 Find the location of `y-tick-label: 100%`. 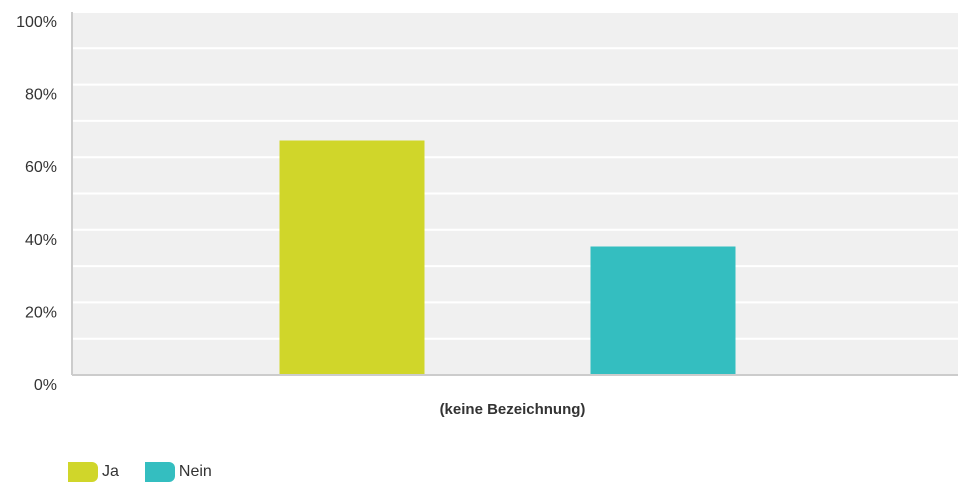

y-tick-label: 100% is located at coordinates (36, 22).